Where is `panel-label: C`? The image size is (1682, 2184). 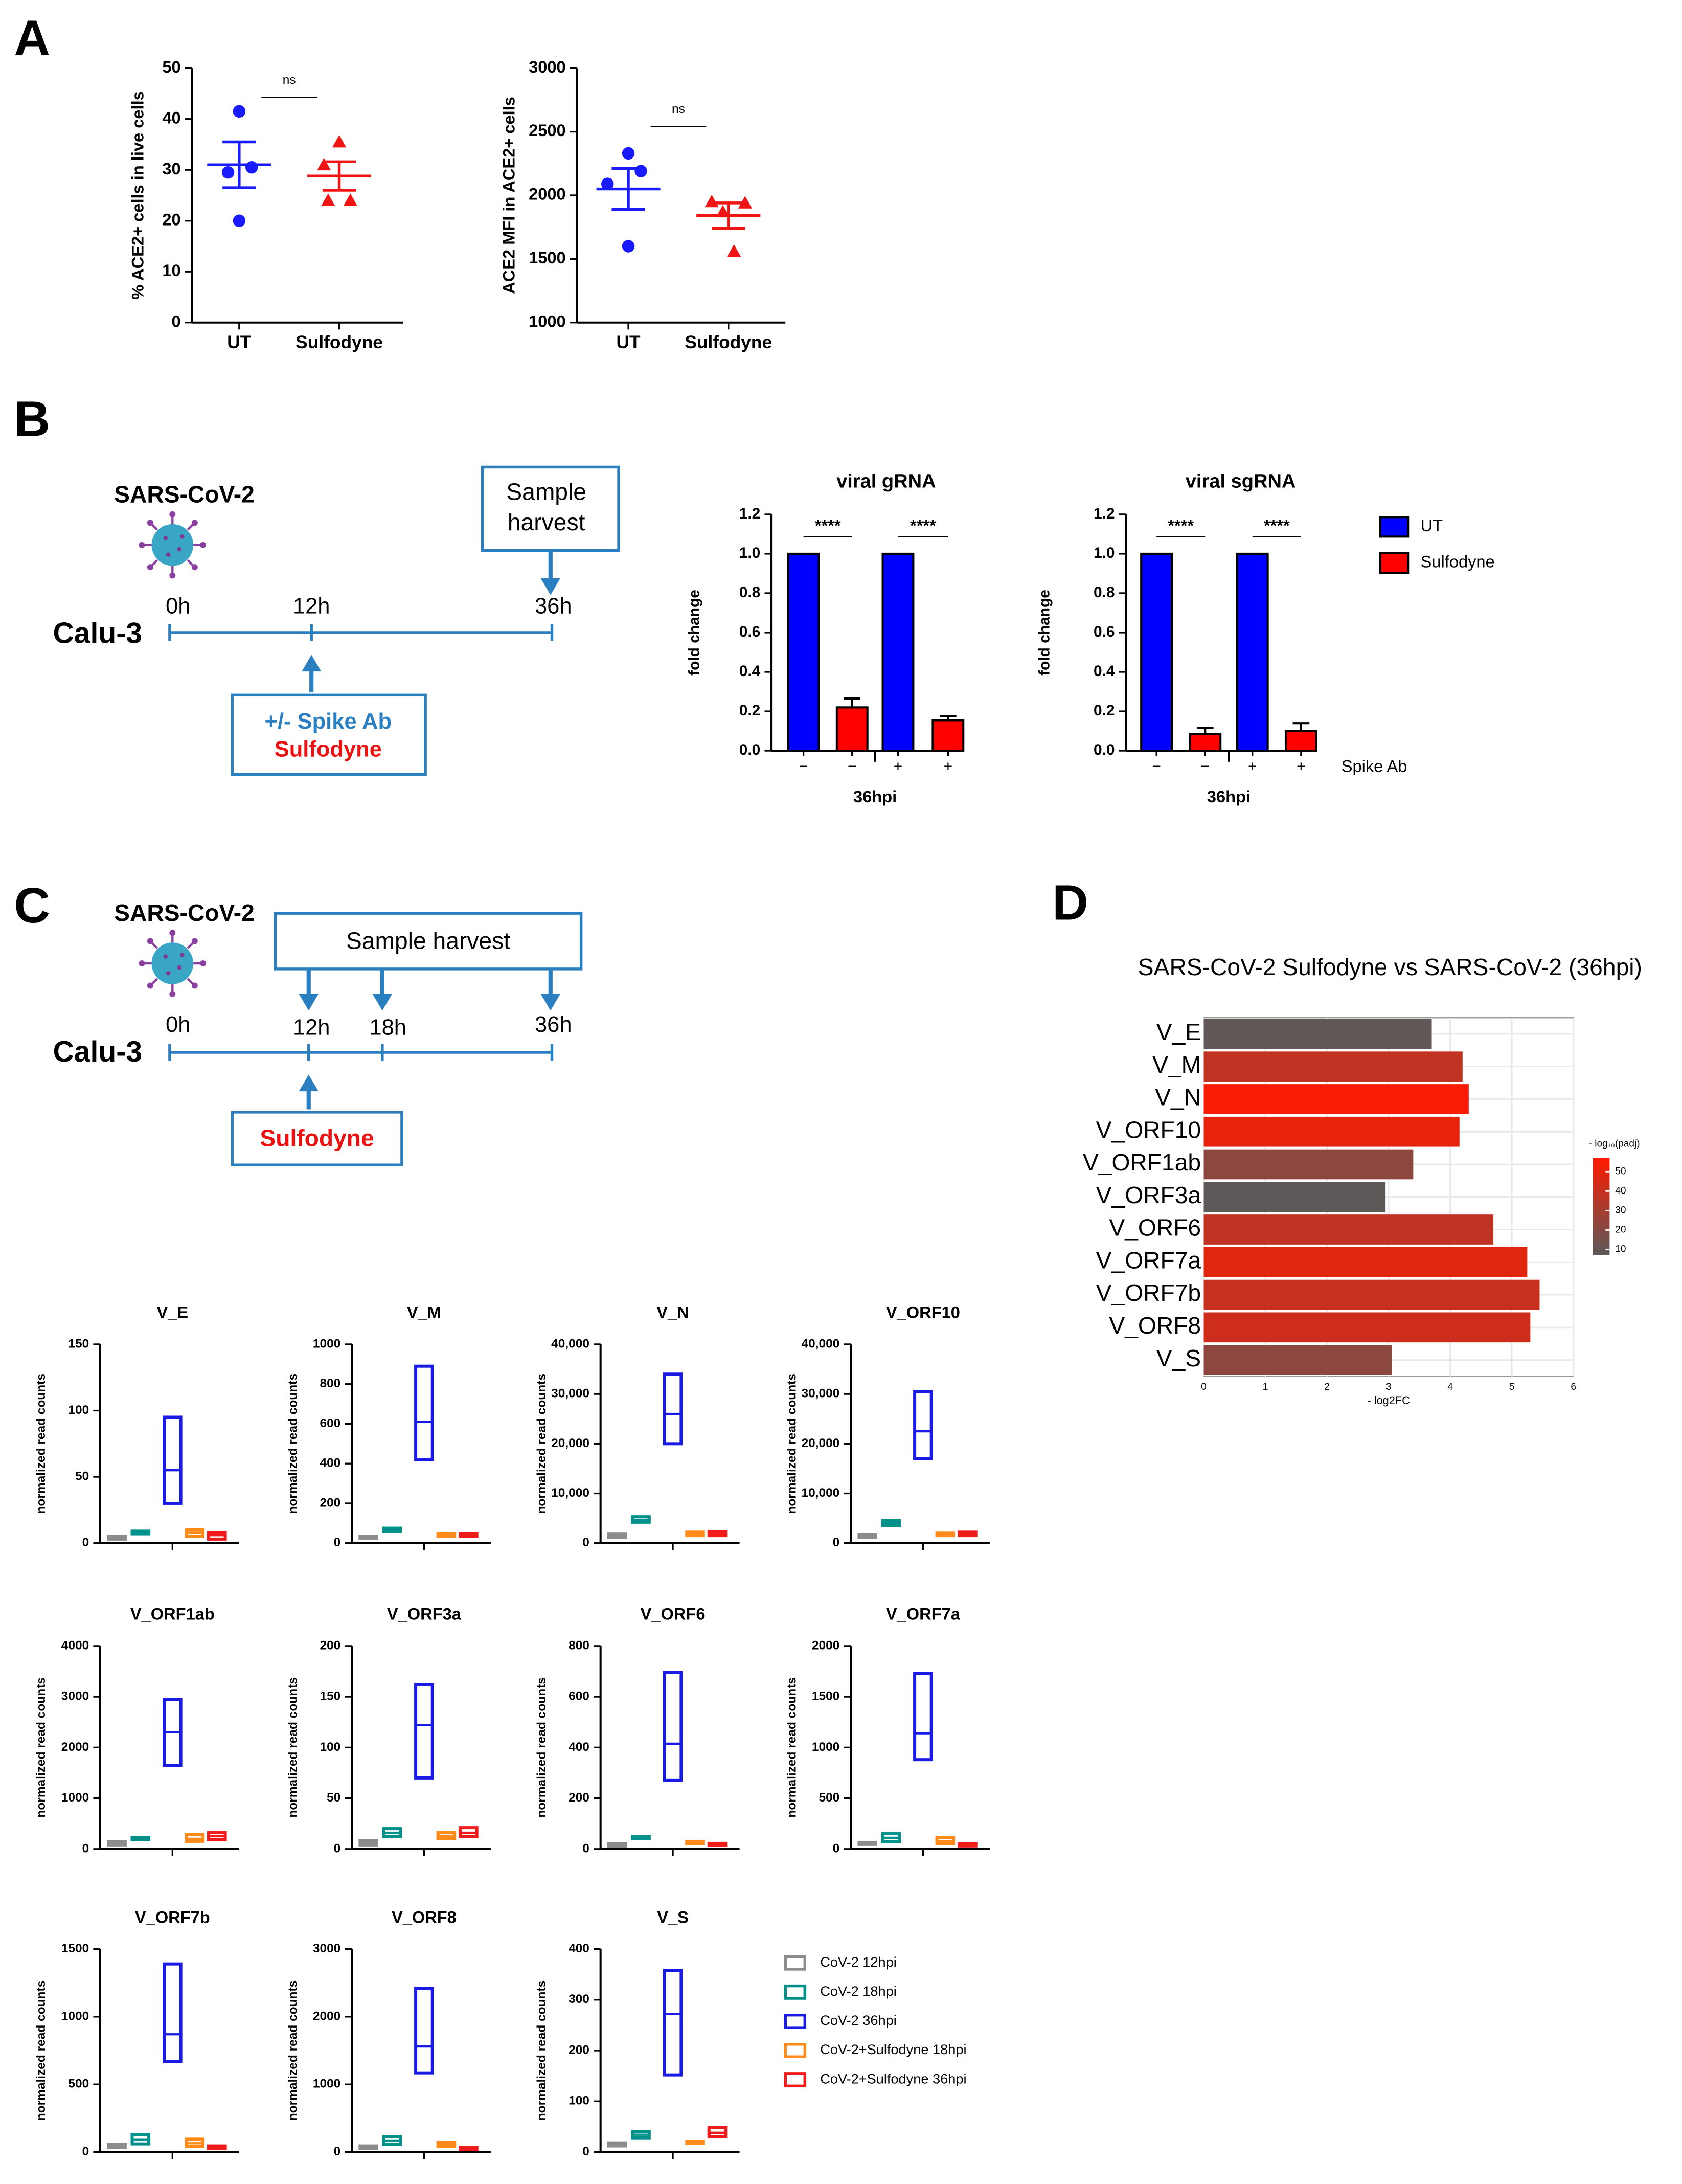 panel-label: C is located at coordinates (32, 905).